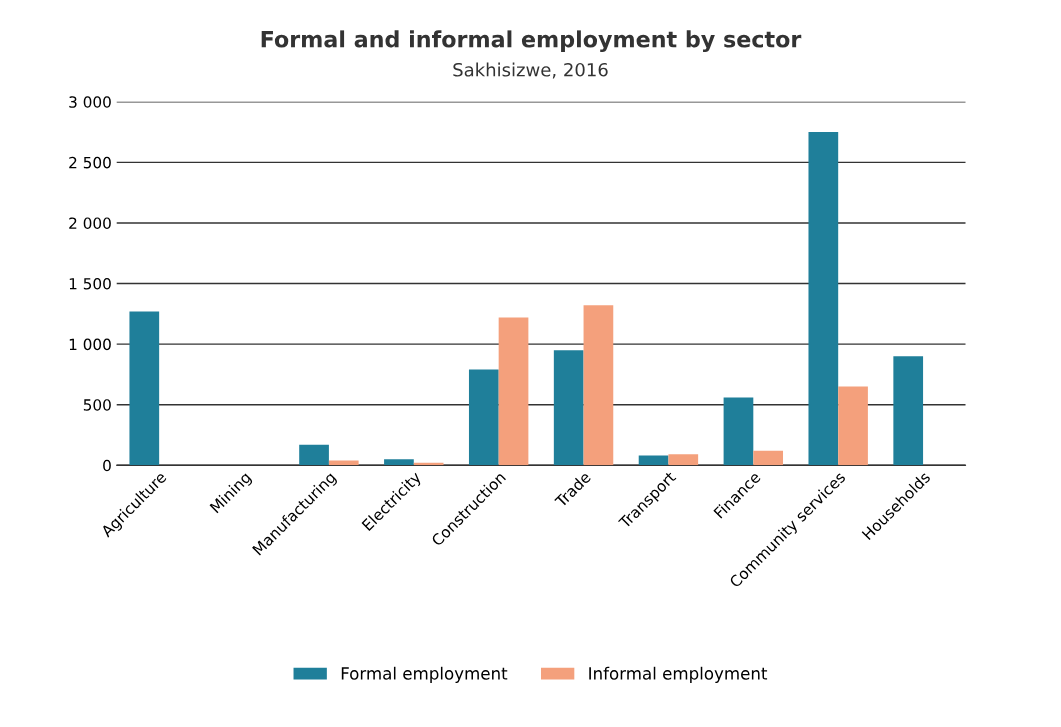 Image resolution: width=1061 pixels, height=727 pixels. Describe the element at coordinates (90, 162) in the screenshot. I see `y-tick-label: 2 500` at that location.